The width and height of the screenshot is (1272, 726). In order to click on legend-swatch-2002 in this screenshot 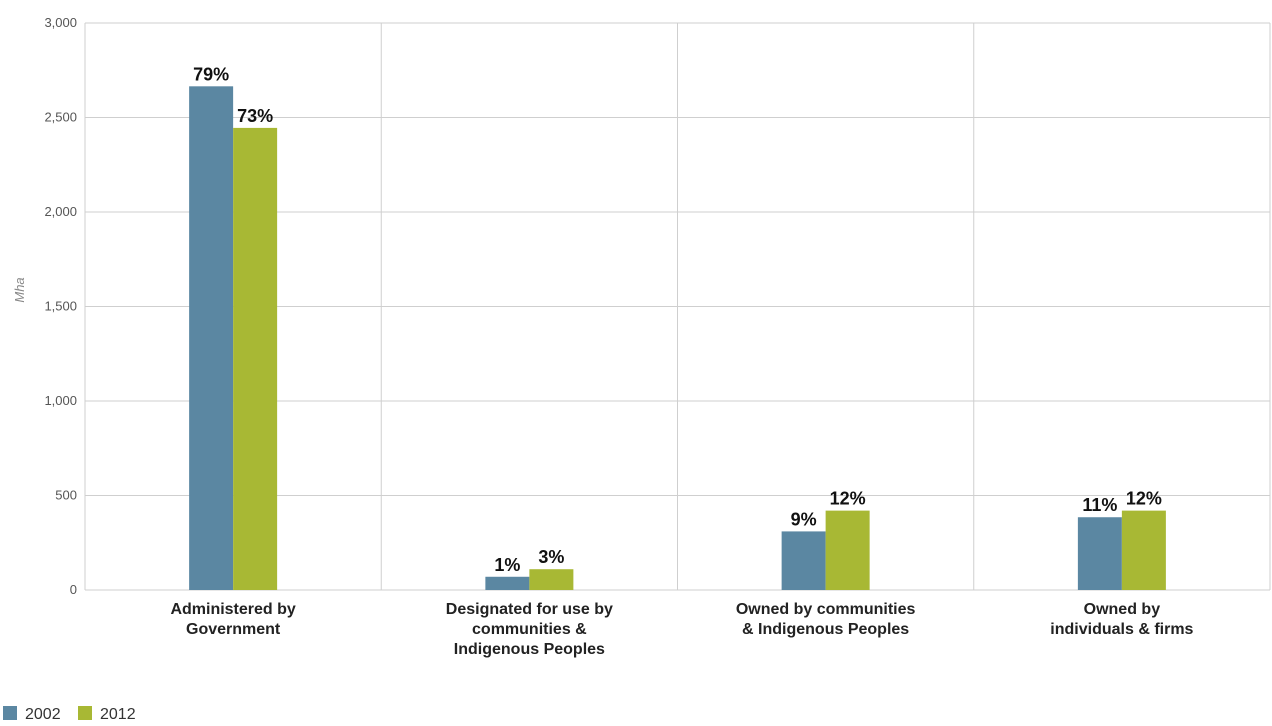, I will do `click(10, 713)`.